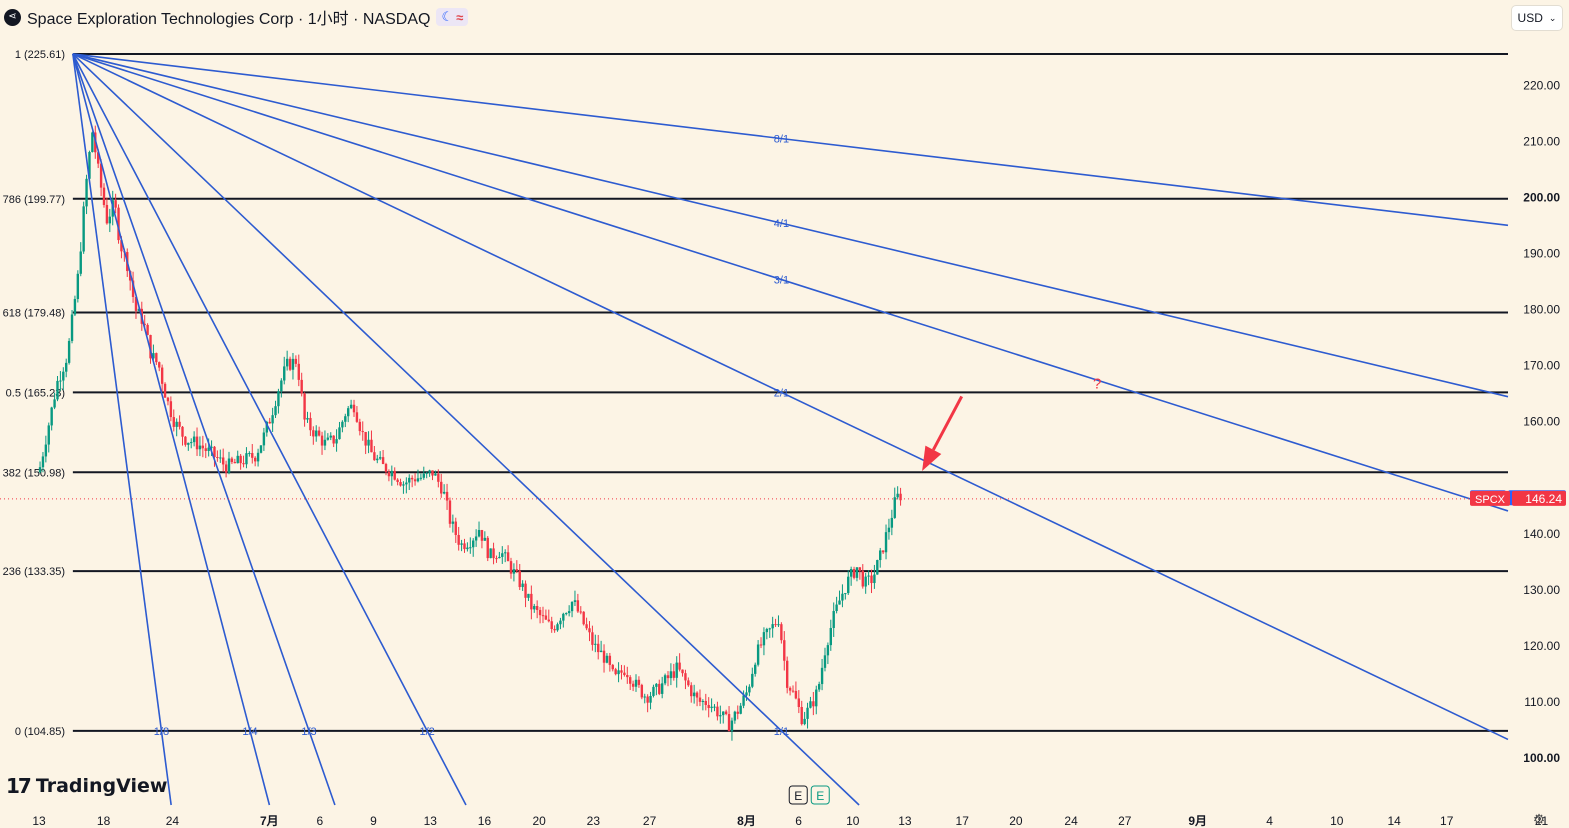 This screenshot has height=828, width=1569. I want to click on gann-fan-label-1-2: 1/2, so click(426, 732).